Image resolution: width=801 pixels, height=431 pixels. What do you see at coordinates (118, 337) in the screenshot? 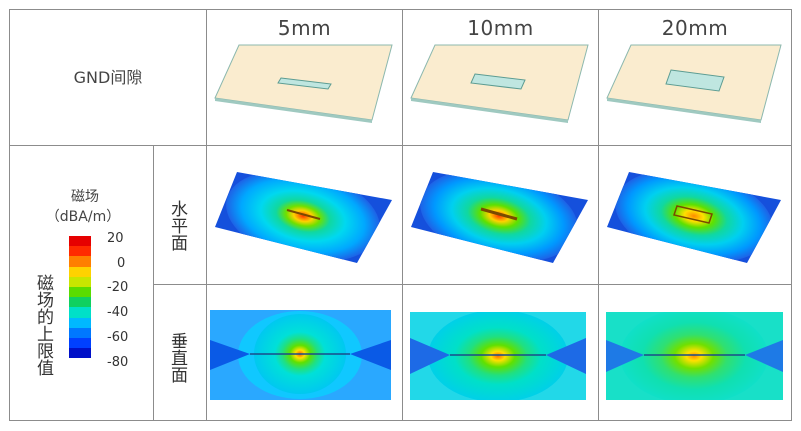
I see `legend-tick: -60` at bounding box center [118, 337].